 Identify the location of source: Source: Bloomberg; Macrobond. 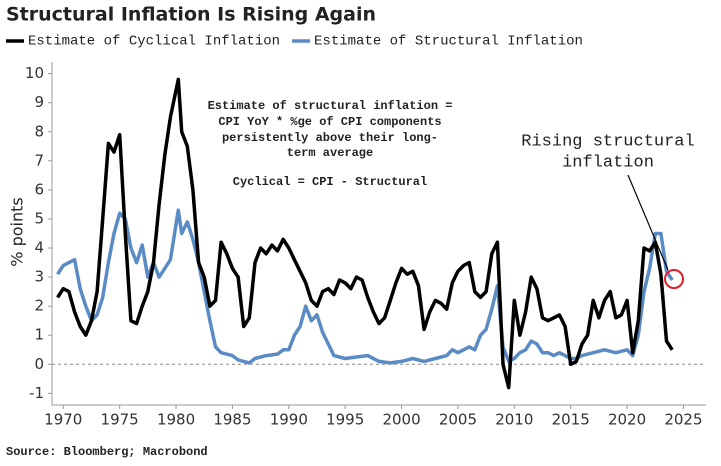
(107, 452).